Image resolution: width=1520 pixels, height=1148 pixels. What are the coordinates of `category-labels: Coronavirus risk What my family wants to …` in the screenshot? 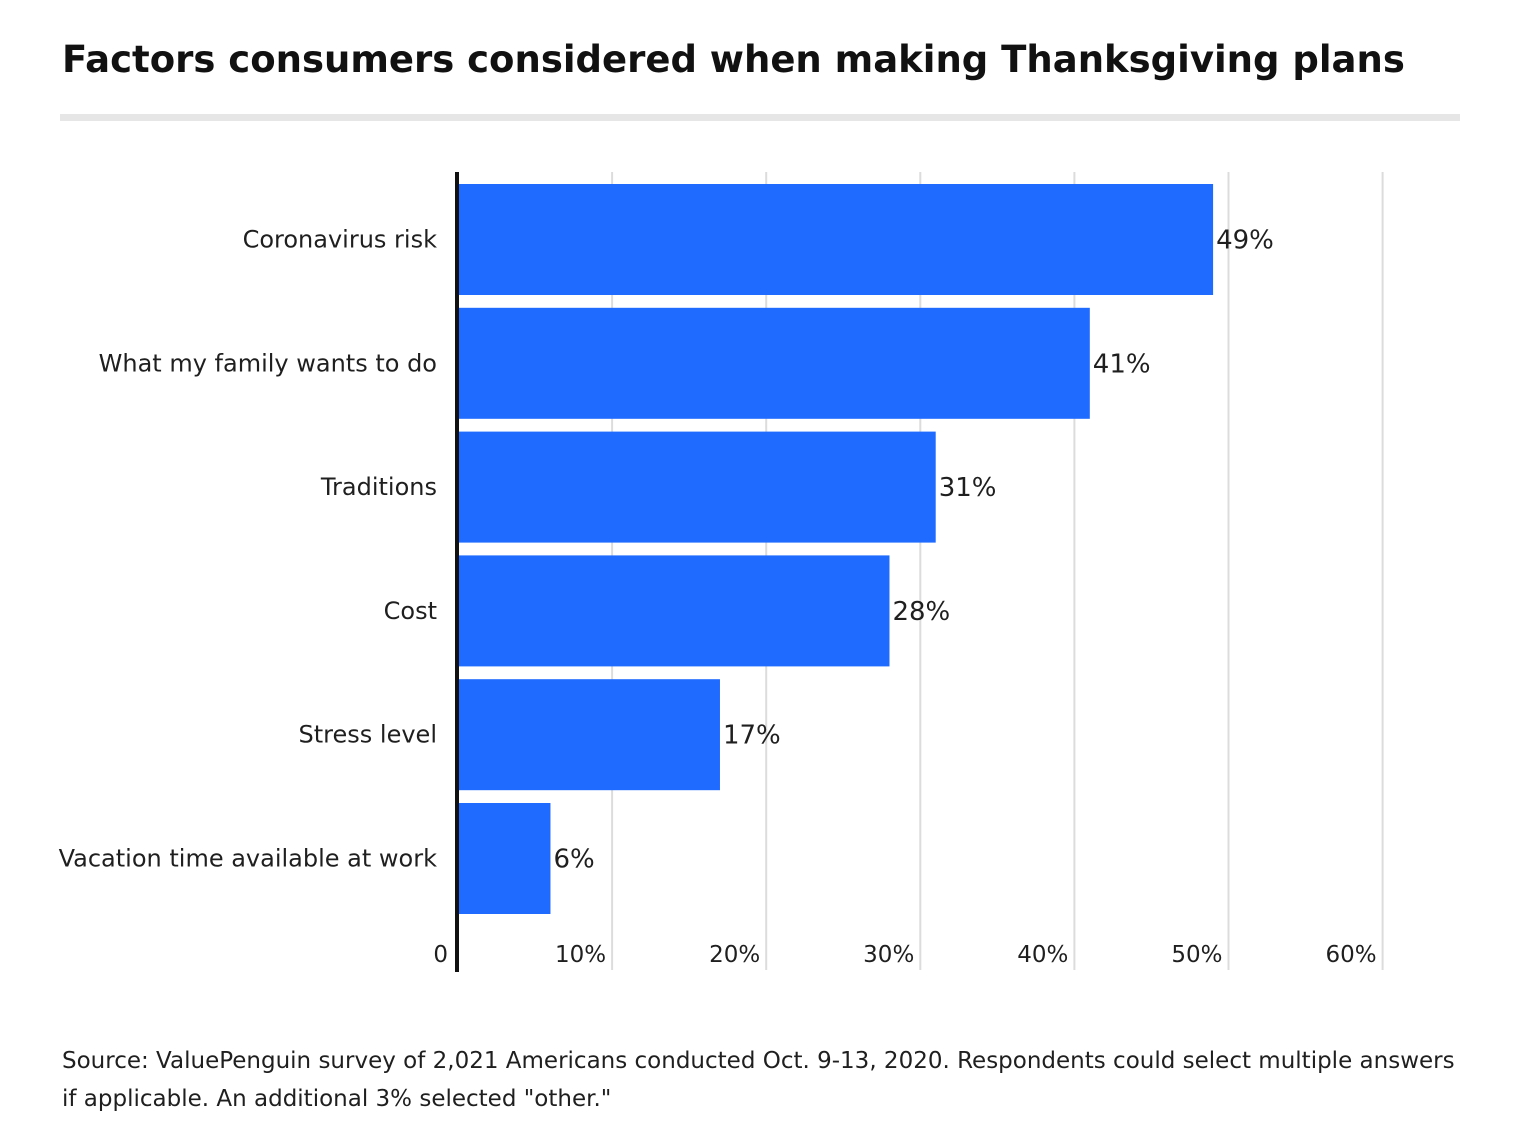 It's located at (248, 549).